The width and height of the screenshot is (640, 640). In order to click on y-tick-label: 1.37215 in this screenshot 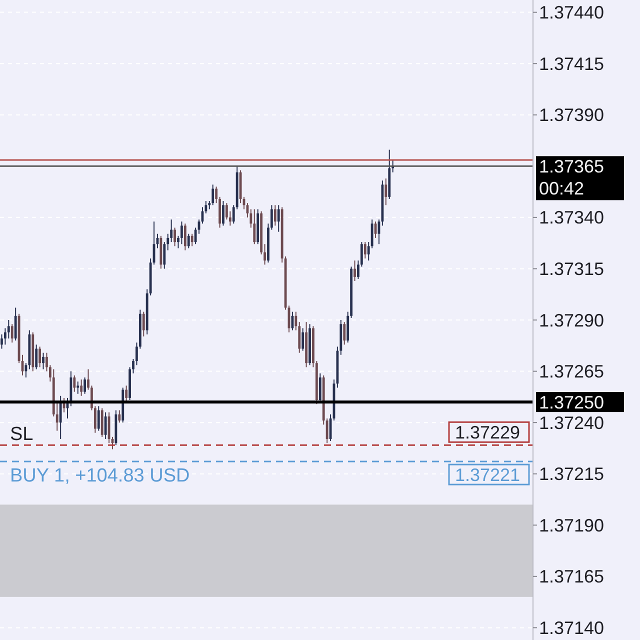, I will do `click(571, 474)`.